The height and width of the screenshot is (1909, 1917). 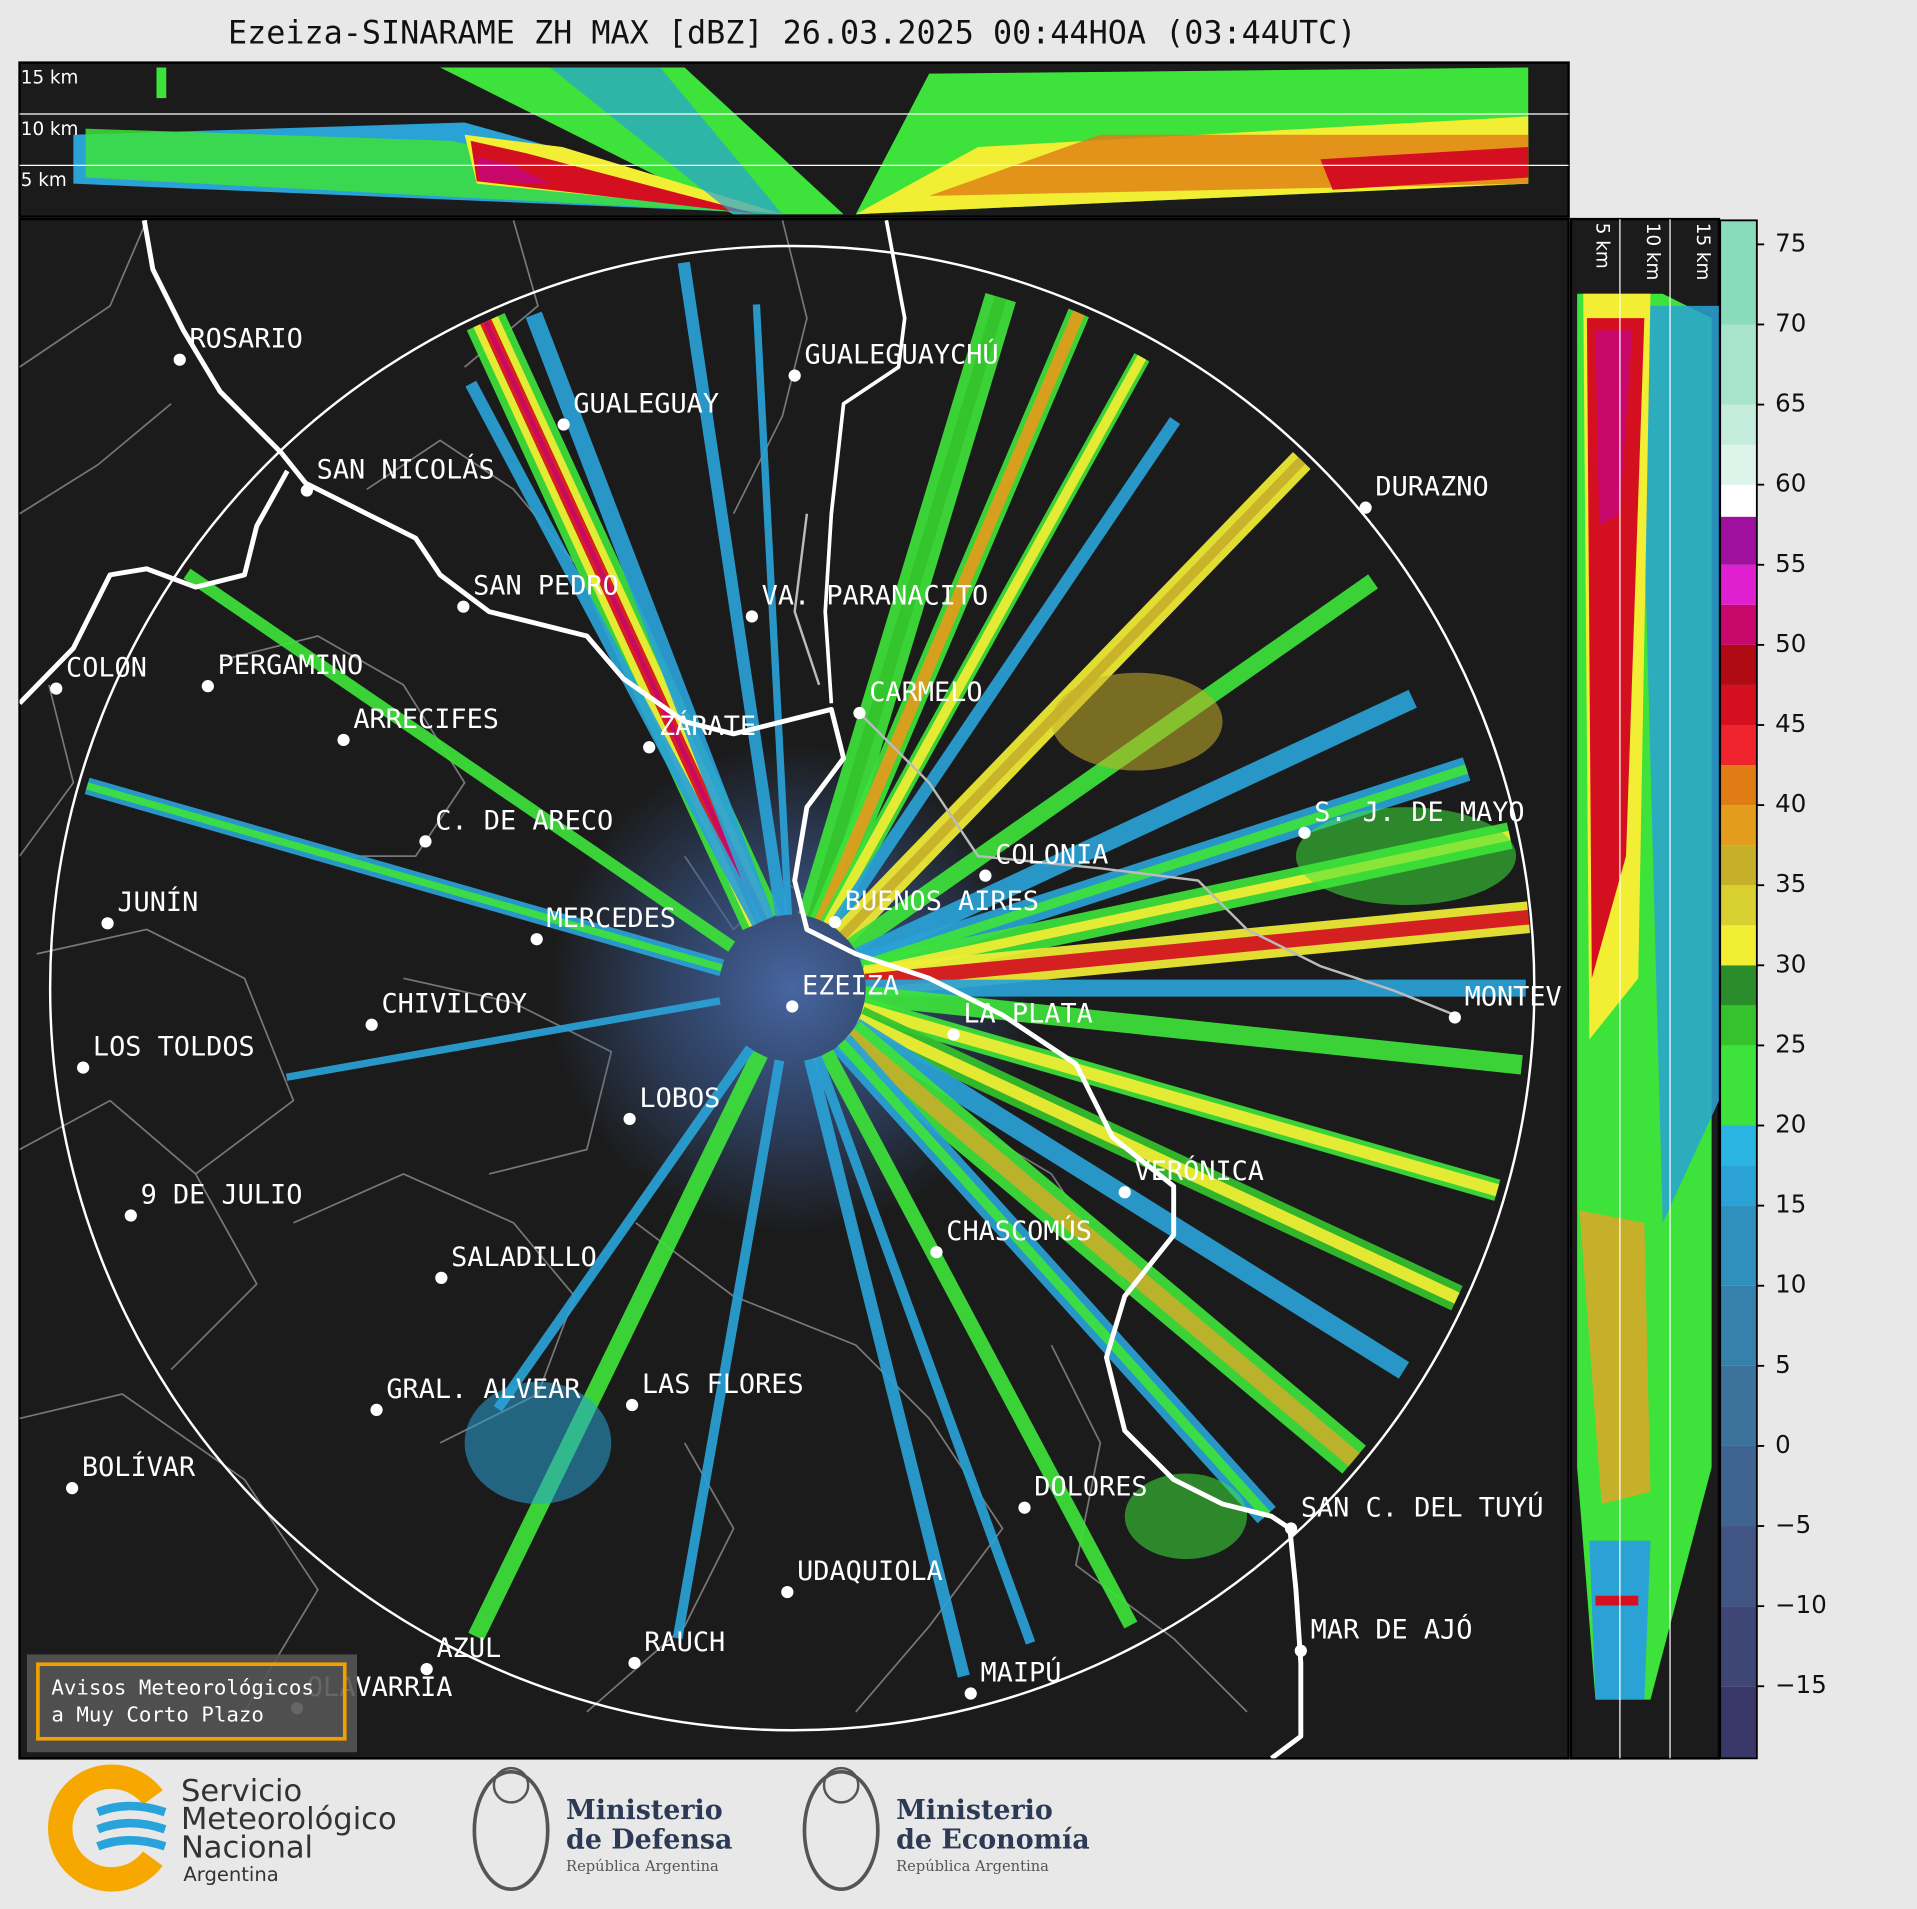 What do you see at coordinates (157, 902) in the screenshot?
I see `place-label: JUNÍN` at bounding box center [157, 902].